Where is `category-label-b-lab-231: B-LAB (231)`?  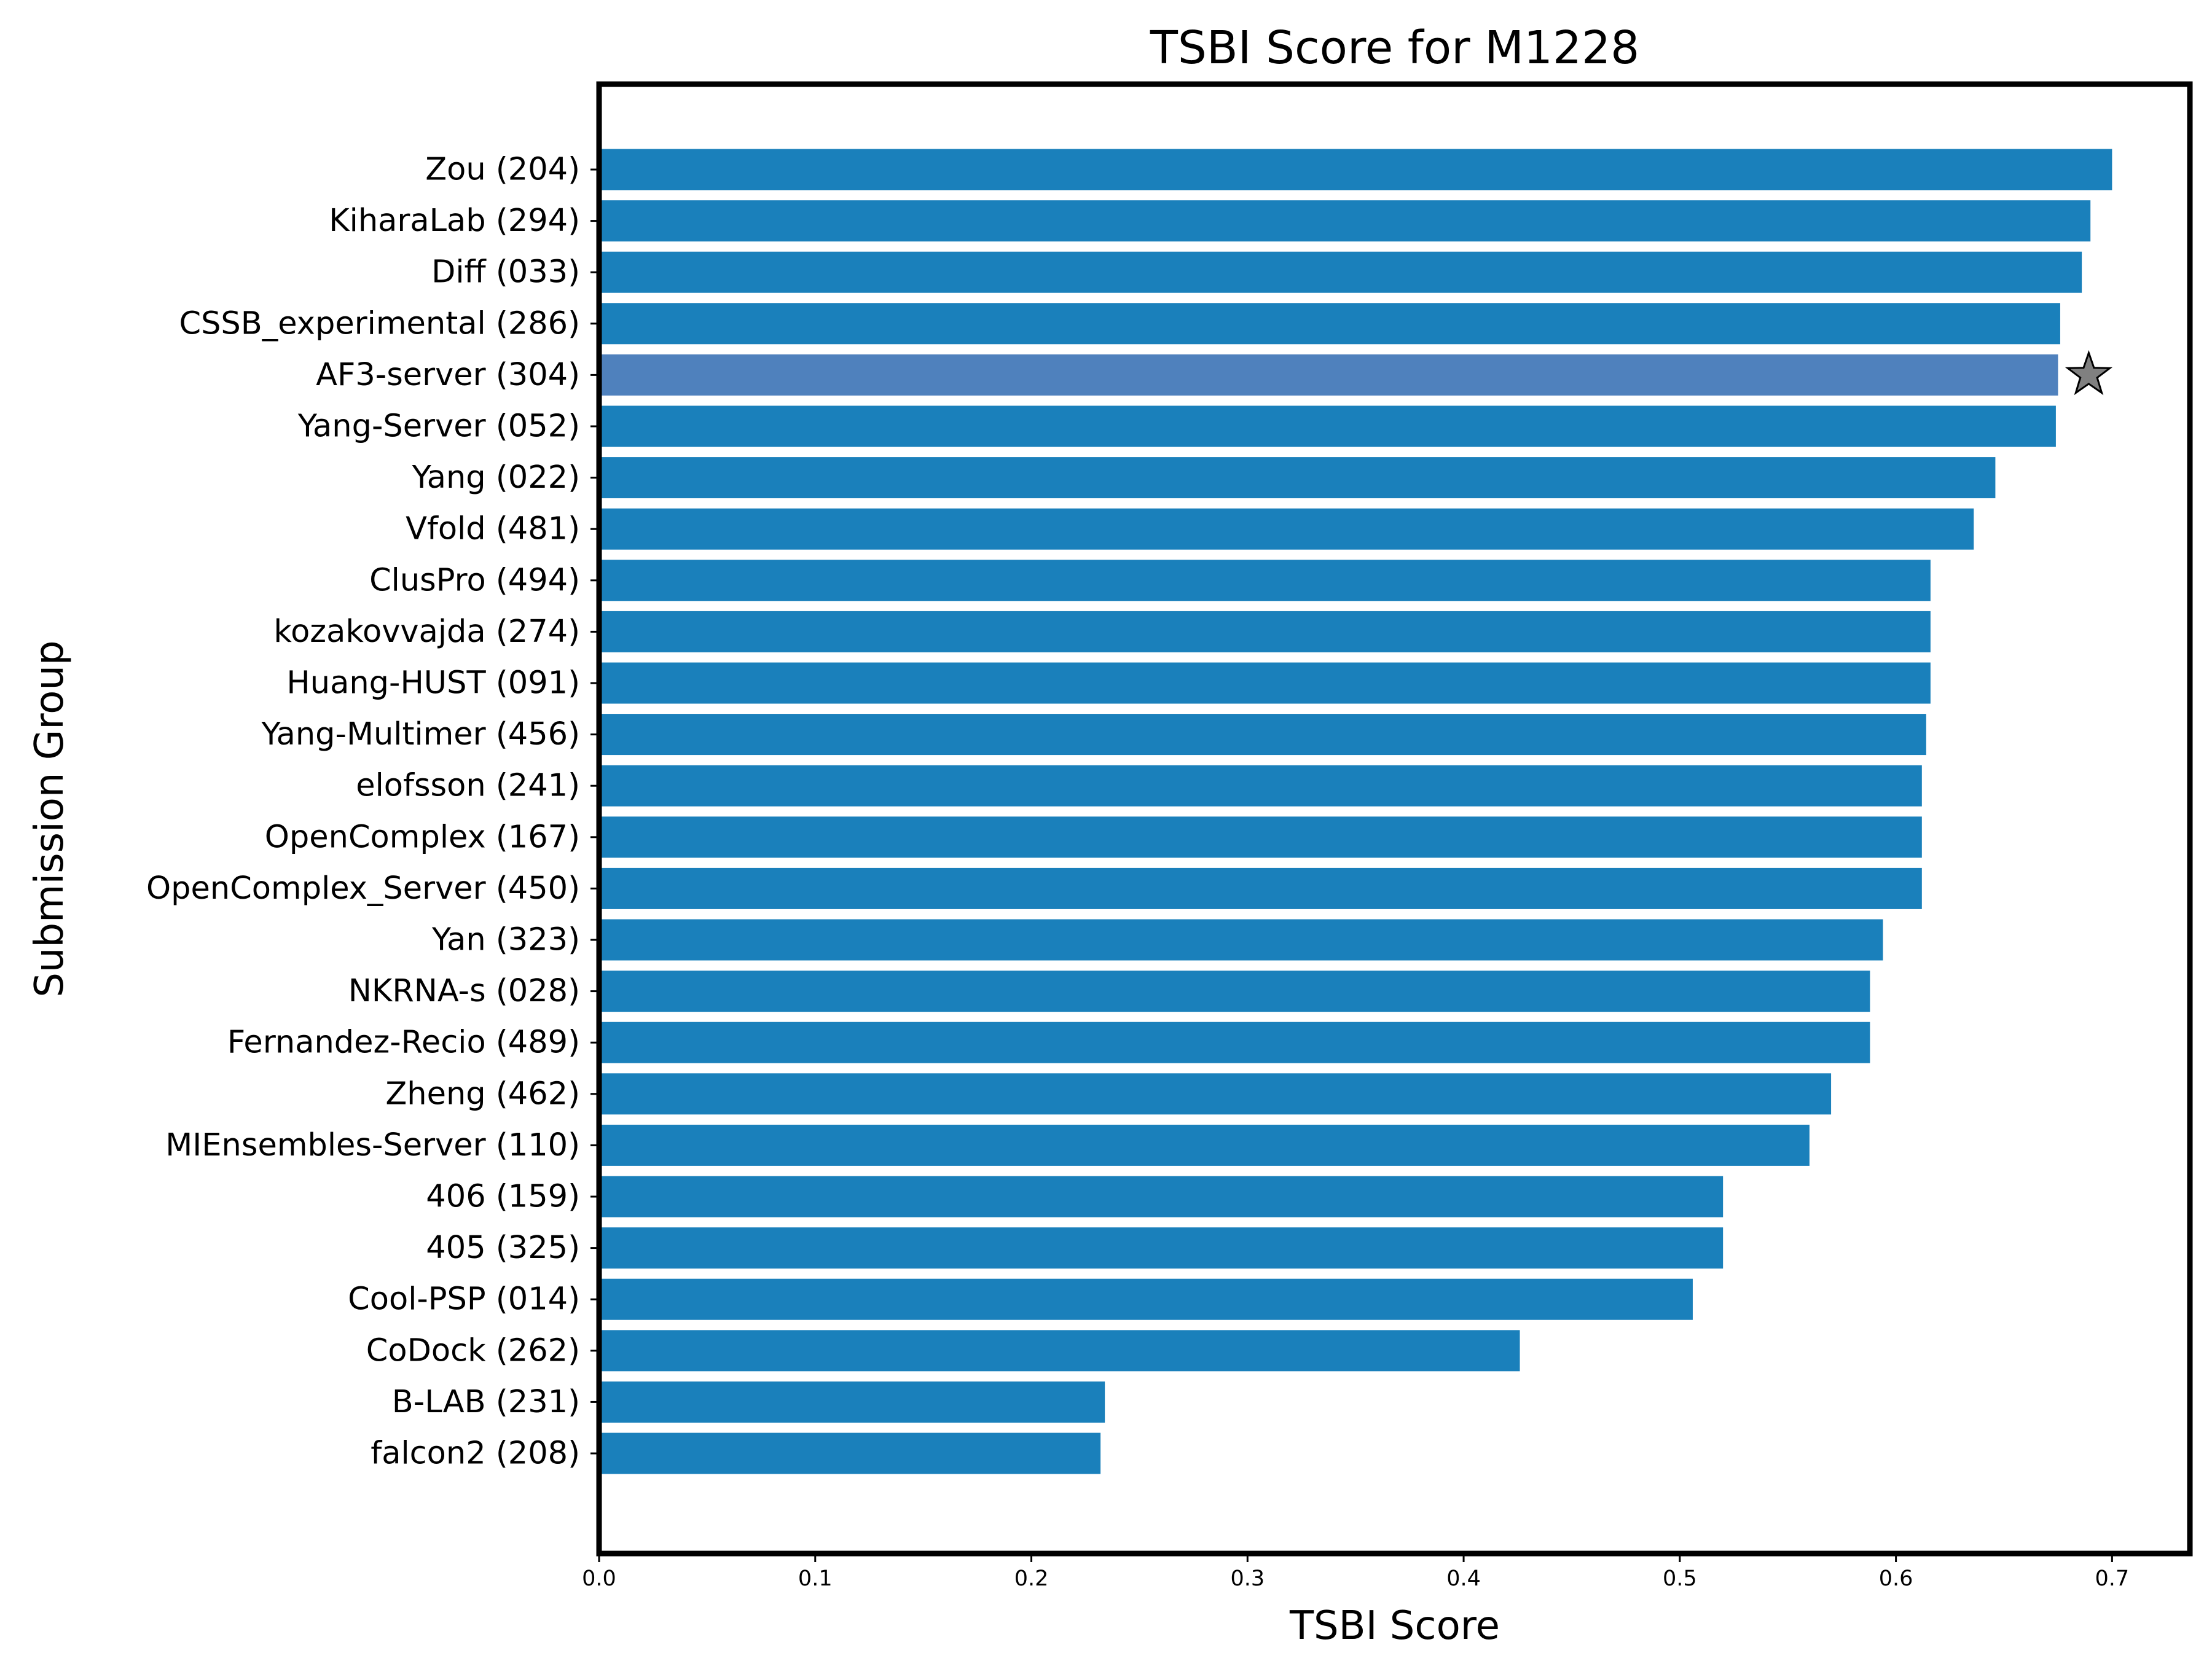
category-label-b-lab-231: B-LAB (231) is located at coordinates (486, 1402).